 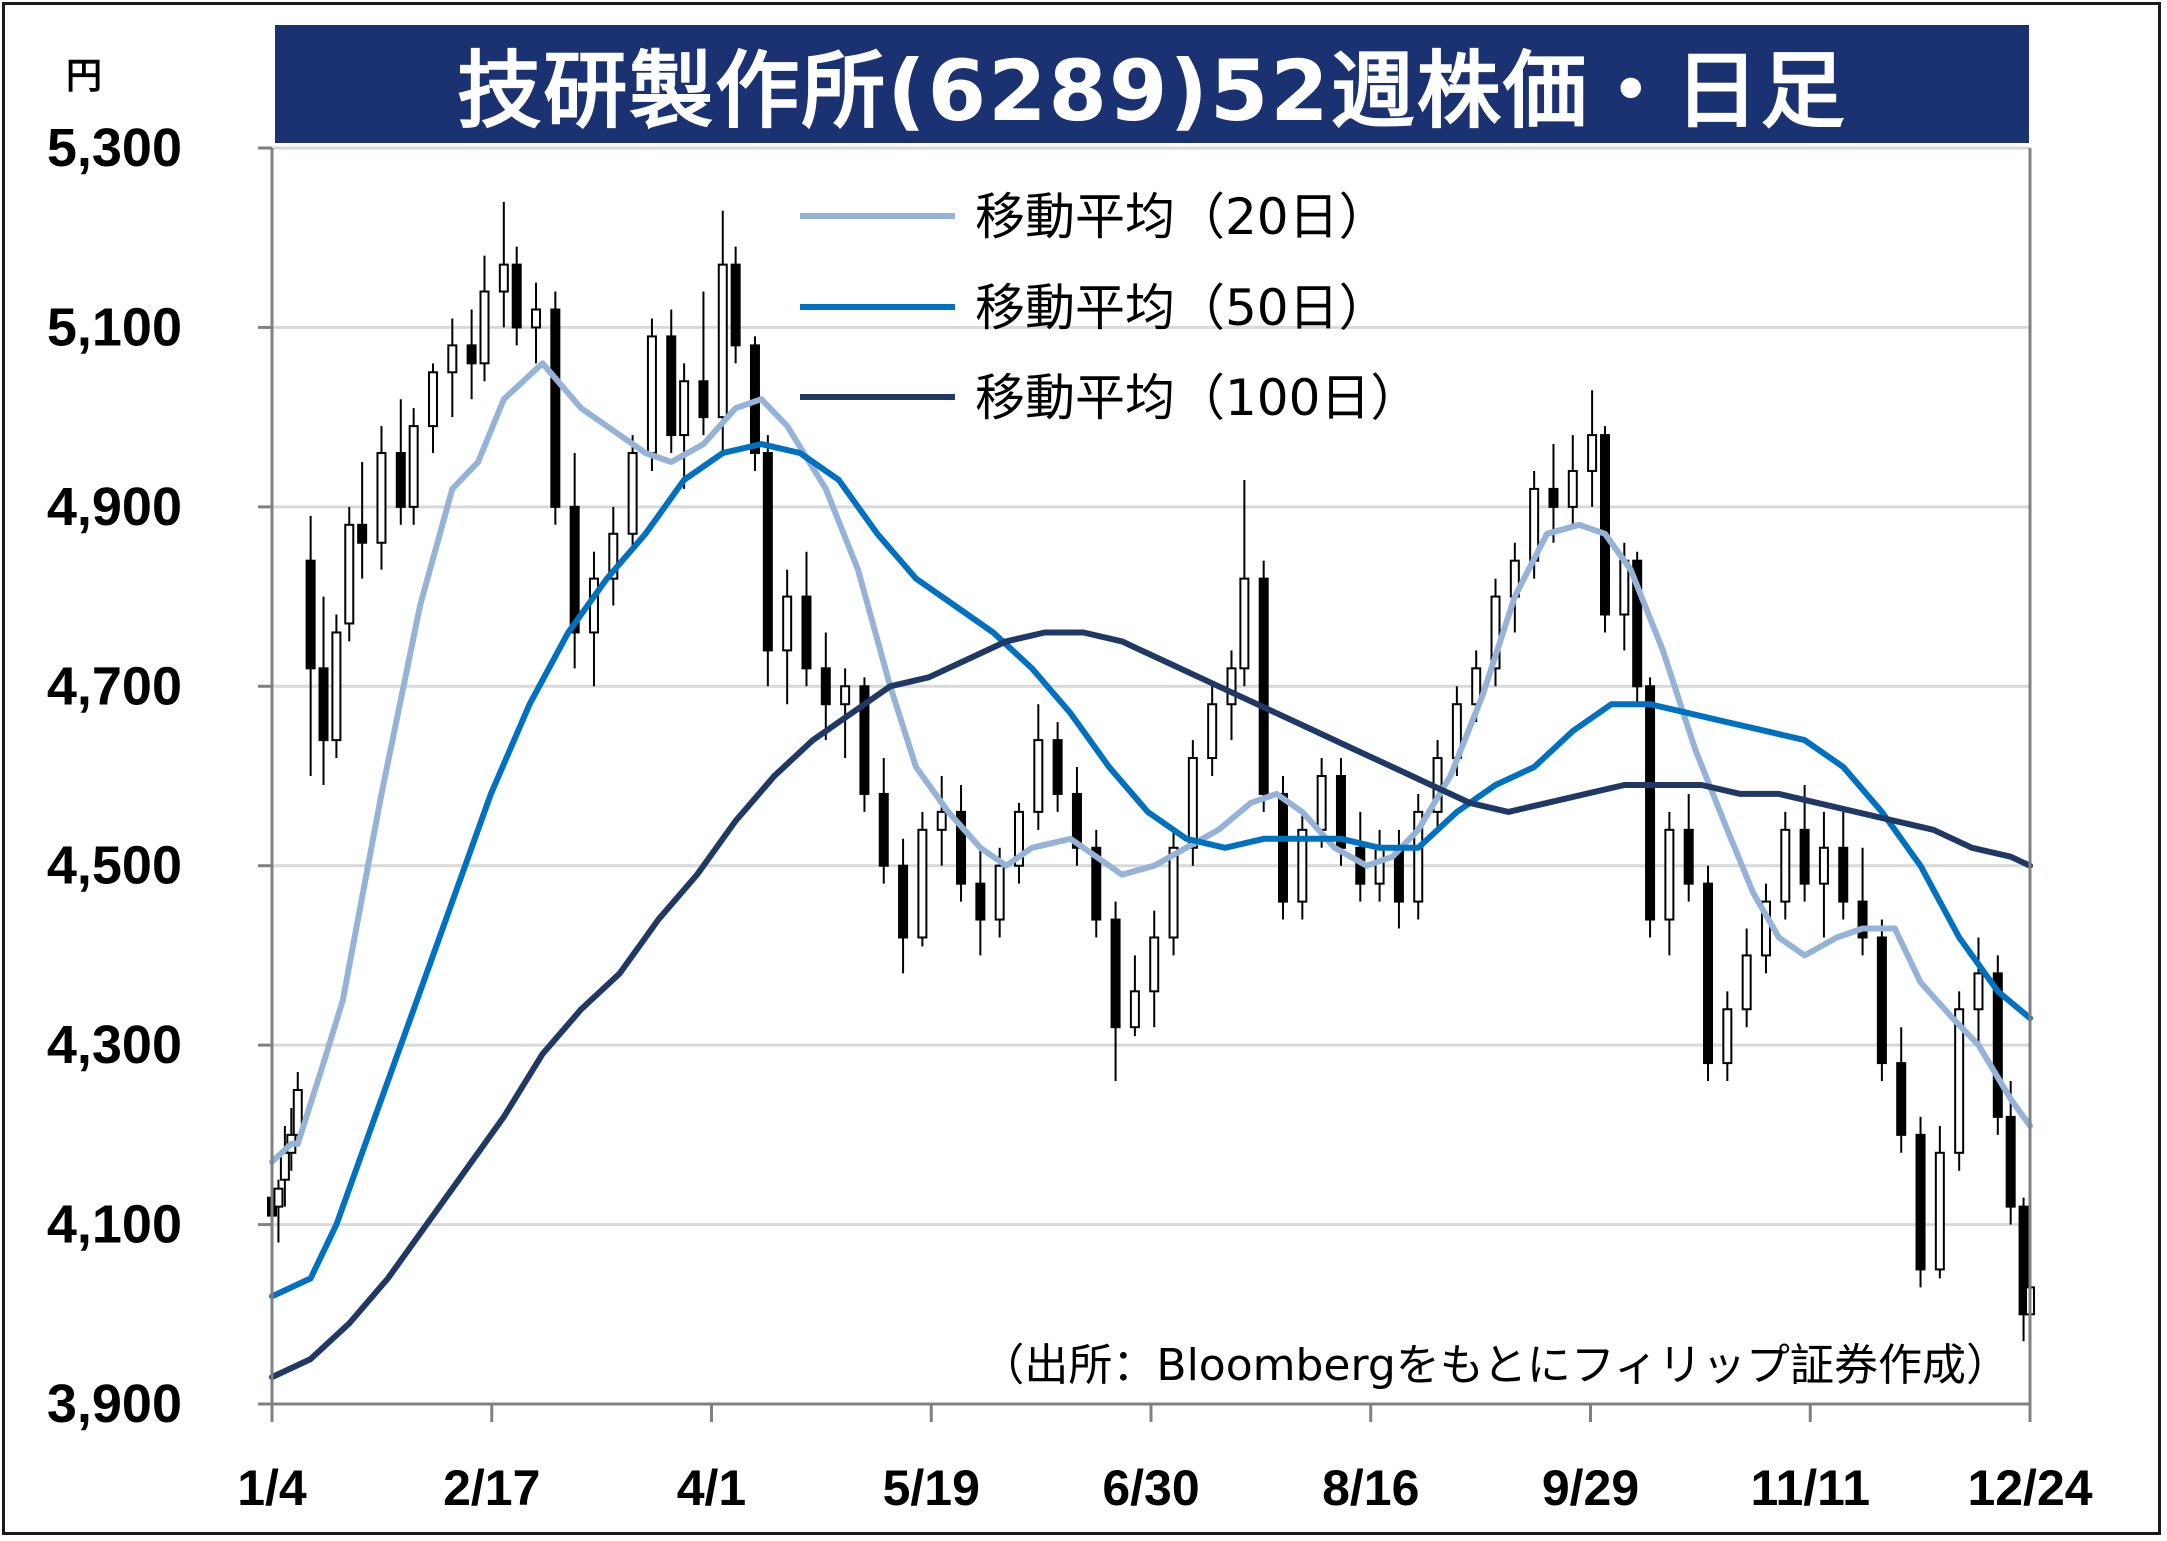 I want to click on y-tick-label: 5,100, so click(x=114, y=327).